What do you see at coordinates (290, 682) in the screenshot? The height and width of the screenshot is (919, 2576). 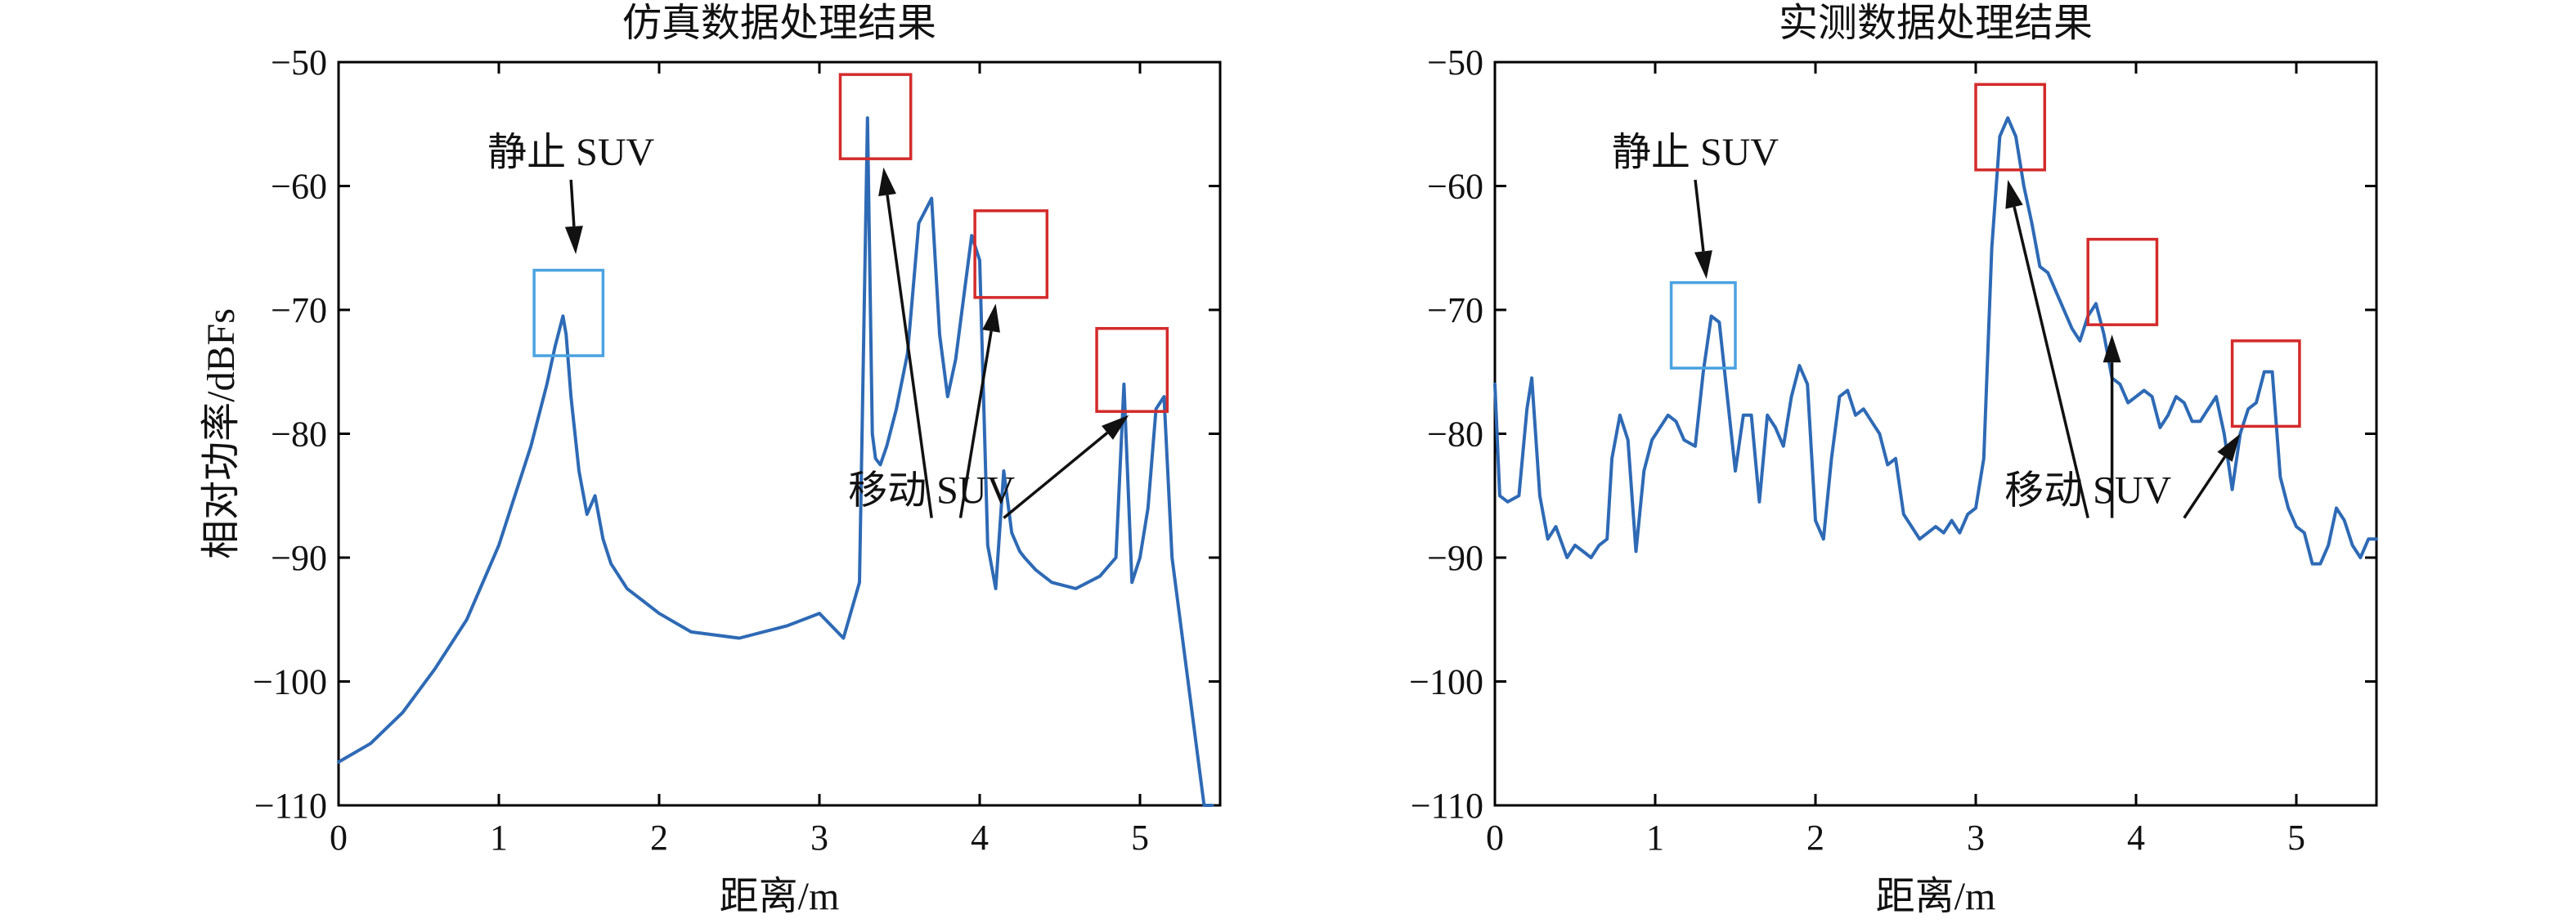 I see `left-y-tick-label: −100` at bounding box center [290, 682].